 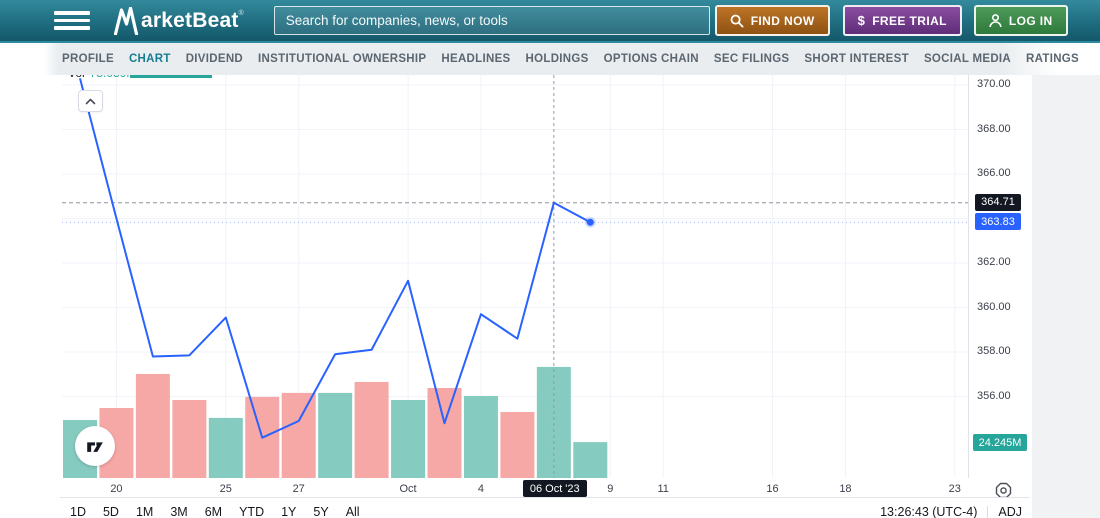 What do you see at coordinates (1030, 20) in the screenshot?
I see `log-in-label: LOG IN` at bounding box center [1030, 20].